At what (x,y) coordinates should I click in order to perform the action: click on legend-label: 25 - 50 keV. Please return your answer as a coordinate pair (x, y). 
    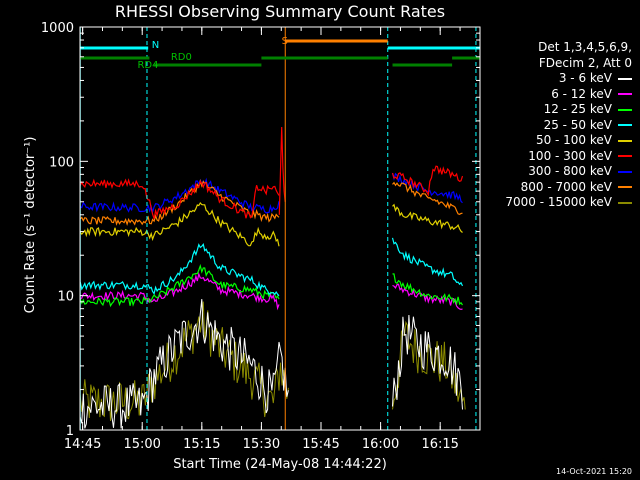
    Looking at the image, I should click on (577, 124).